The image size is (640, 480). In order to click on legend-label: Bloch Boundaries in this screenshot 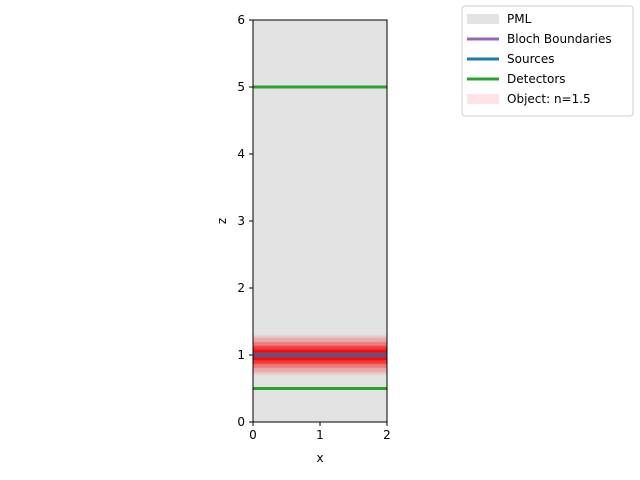, I will do `click(559, 39)`.